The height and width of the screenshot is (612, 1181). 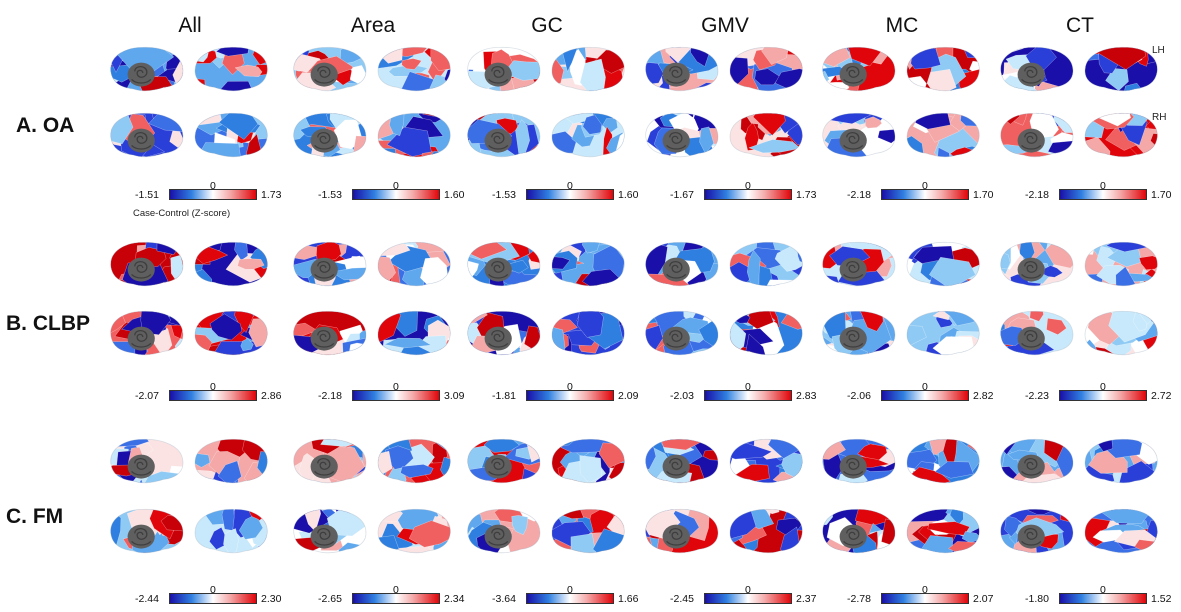 What do you see at coordinates (1161, 396) in the screenshot?
I see `colorbar-max-label: 2.72` at bounding box center [1161, 396].